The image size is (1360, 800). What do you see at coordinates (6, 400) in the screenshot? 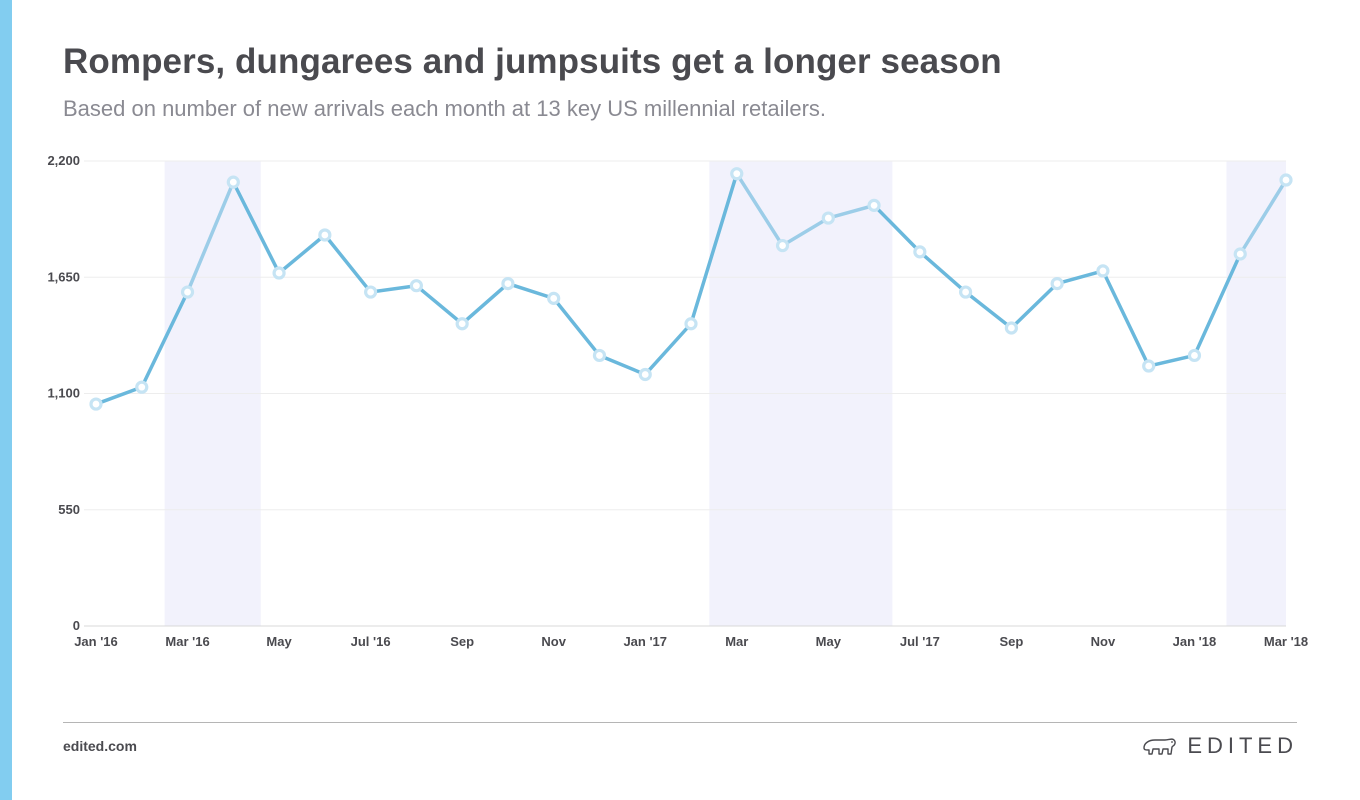
I see `accent-bar` at bounding box center [6, 400].